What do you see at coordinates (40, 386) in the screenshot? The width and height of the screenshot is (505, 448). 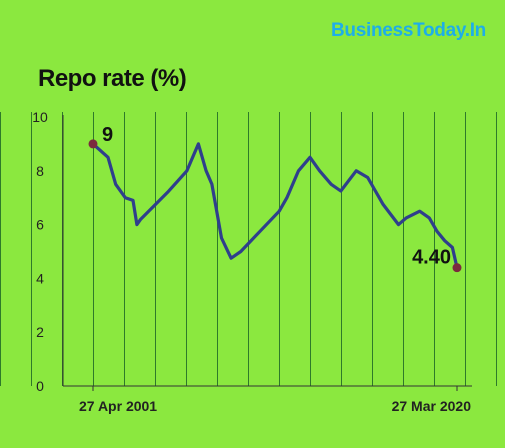 I see `y-tick-label: 0` at bounding box center [40, 386].